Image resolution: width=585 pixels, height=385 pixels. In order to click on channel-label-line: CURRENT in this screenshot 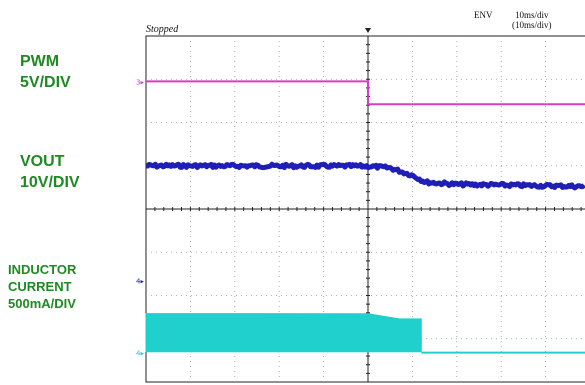, I will do `click(40, 286)`.